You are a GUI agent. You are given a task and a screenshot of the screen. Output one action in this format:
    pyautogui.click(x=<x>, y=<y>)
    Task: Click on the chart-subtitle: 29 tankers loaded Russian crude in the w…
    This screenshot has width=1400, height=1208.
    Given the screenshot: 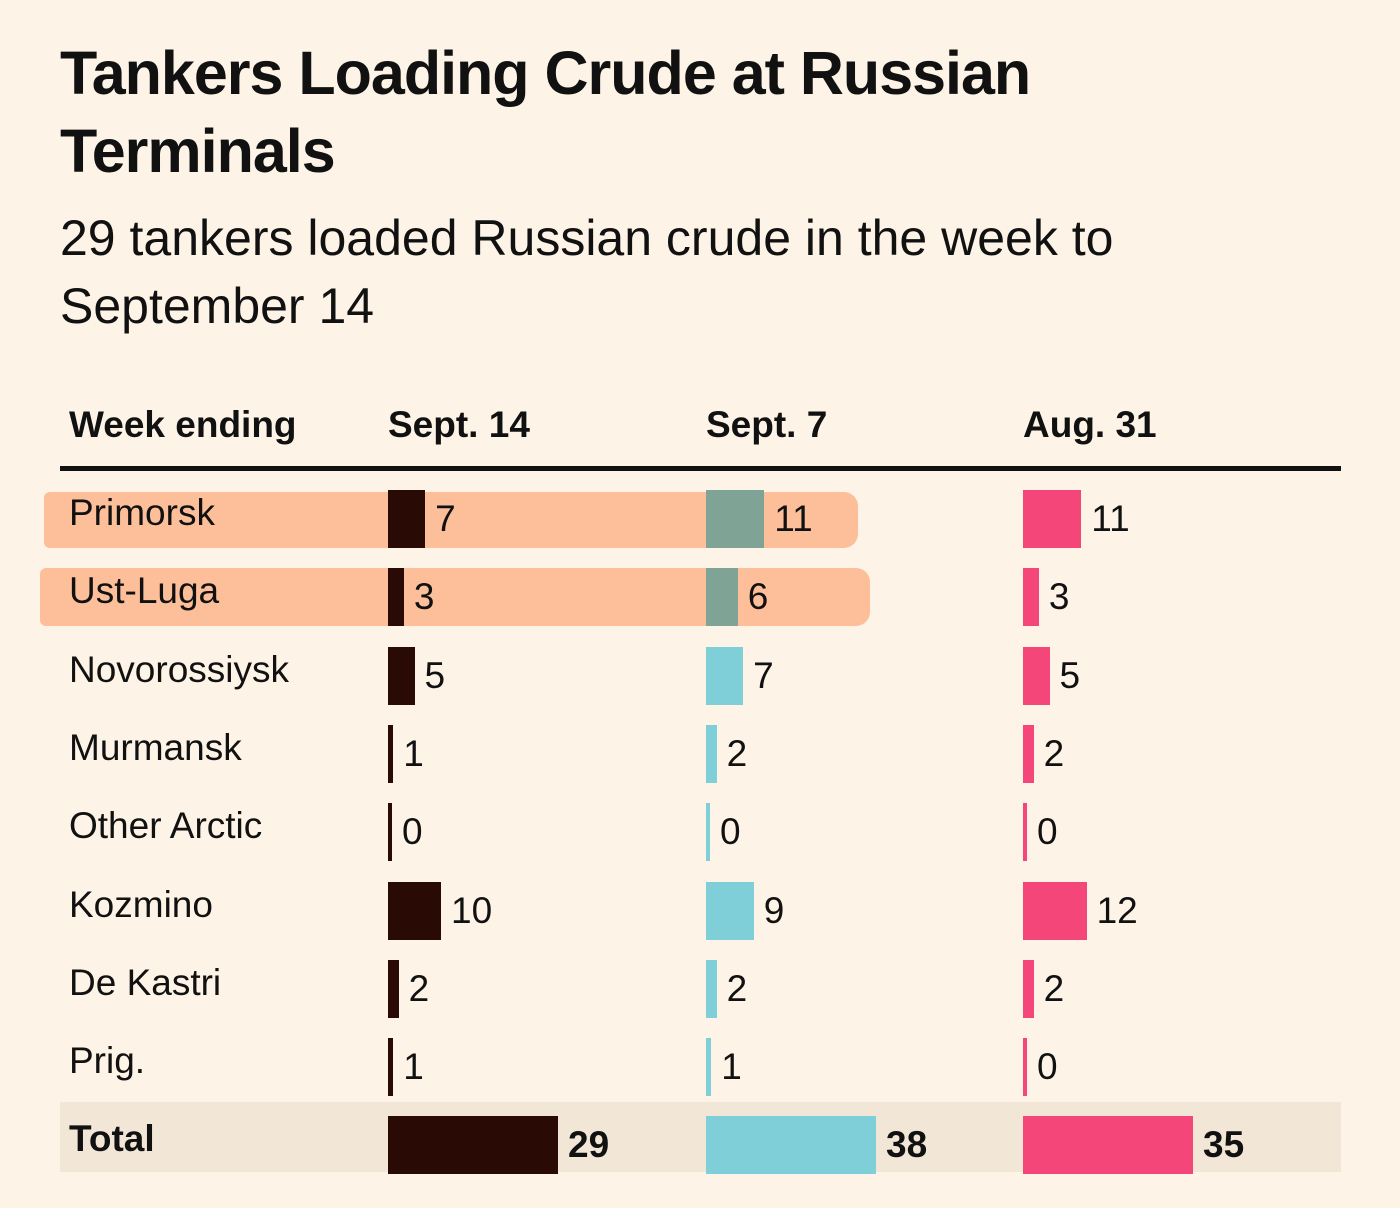 What is the action you would take?
    pyautogui.click(x=587, y=272)
    